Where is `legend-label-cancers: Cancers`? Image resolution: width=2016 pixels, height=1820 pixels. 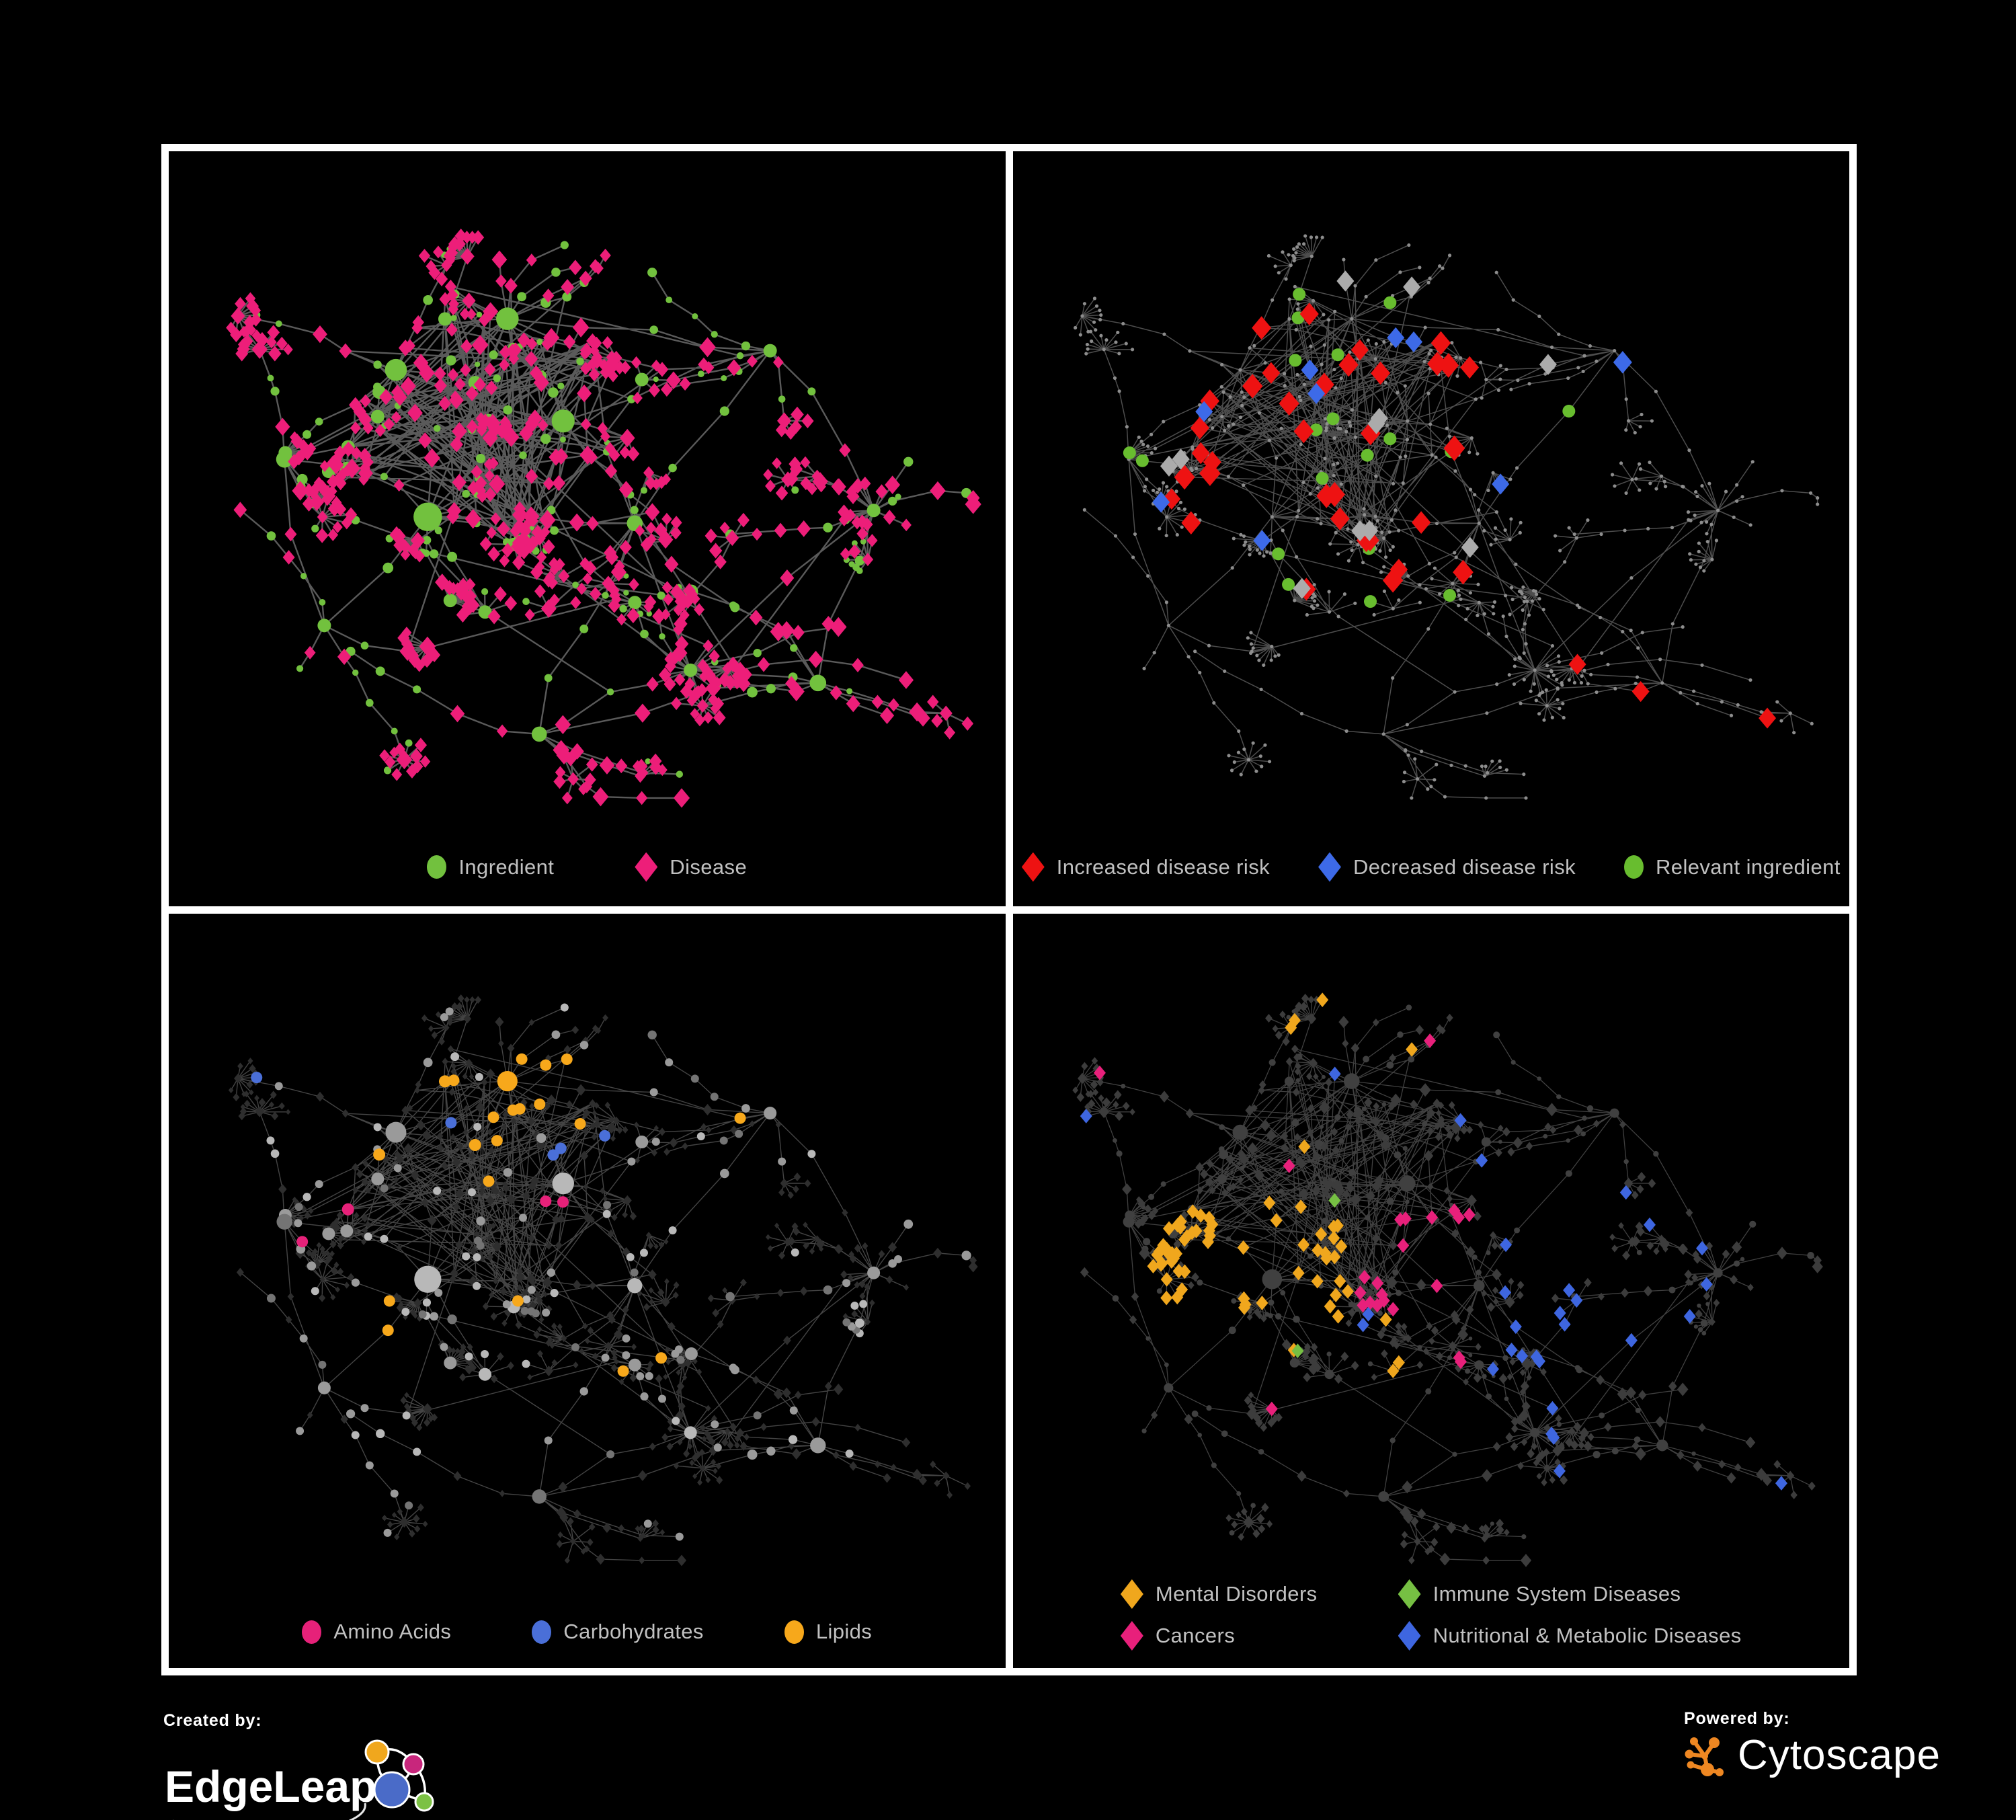
legend-label-cancers: Cancers is located at coordinates (1195, 1635).